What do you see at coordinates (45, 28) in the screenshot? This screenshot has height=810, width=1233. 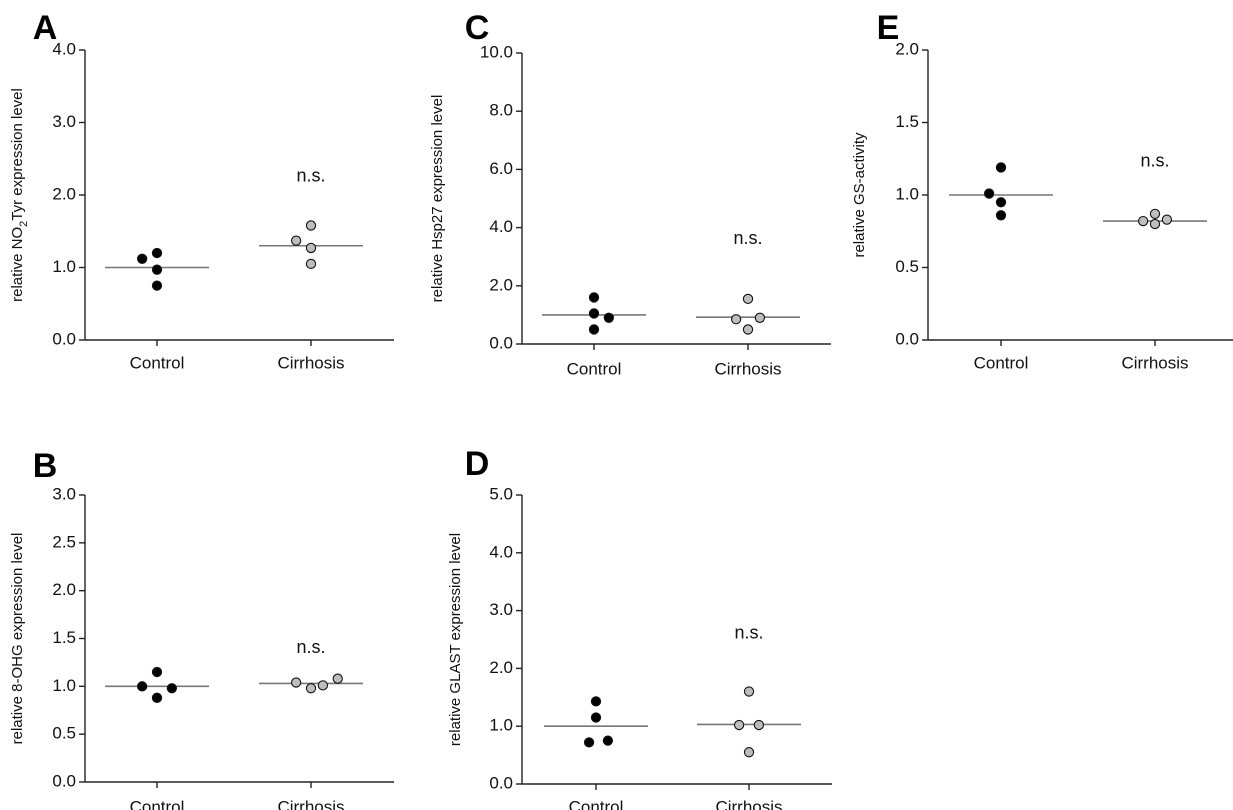 I see `panel-letter: A` at bounding box center [45, 28].